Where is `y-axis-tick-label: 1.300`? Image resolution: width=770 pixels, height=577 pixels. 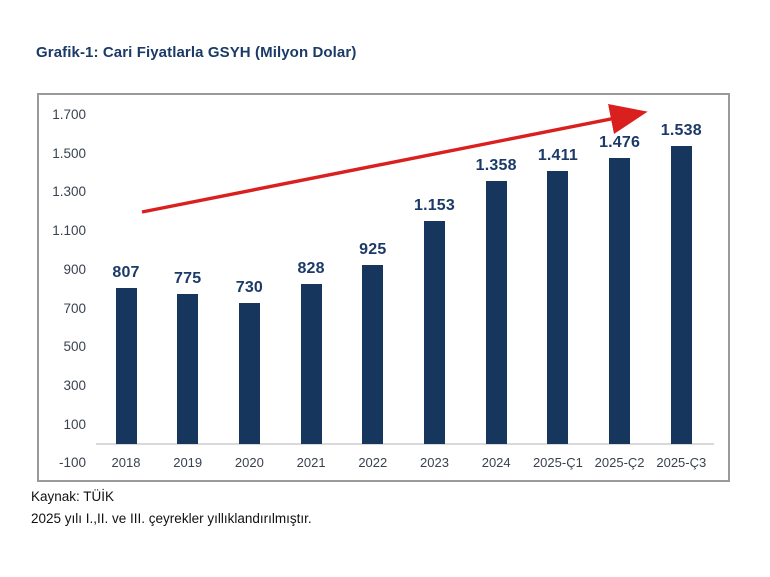 y-axis-tick-label: 1.300 is located at coordinates (69, 192).